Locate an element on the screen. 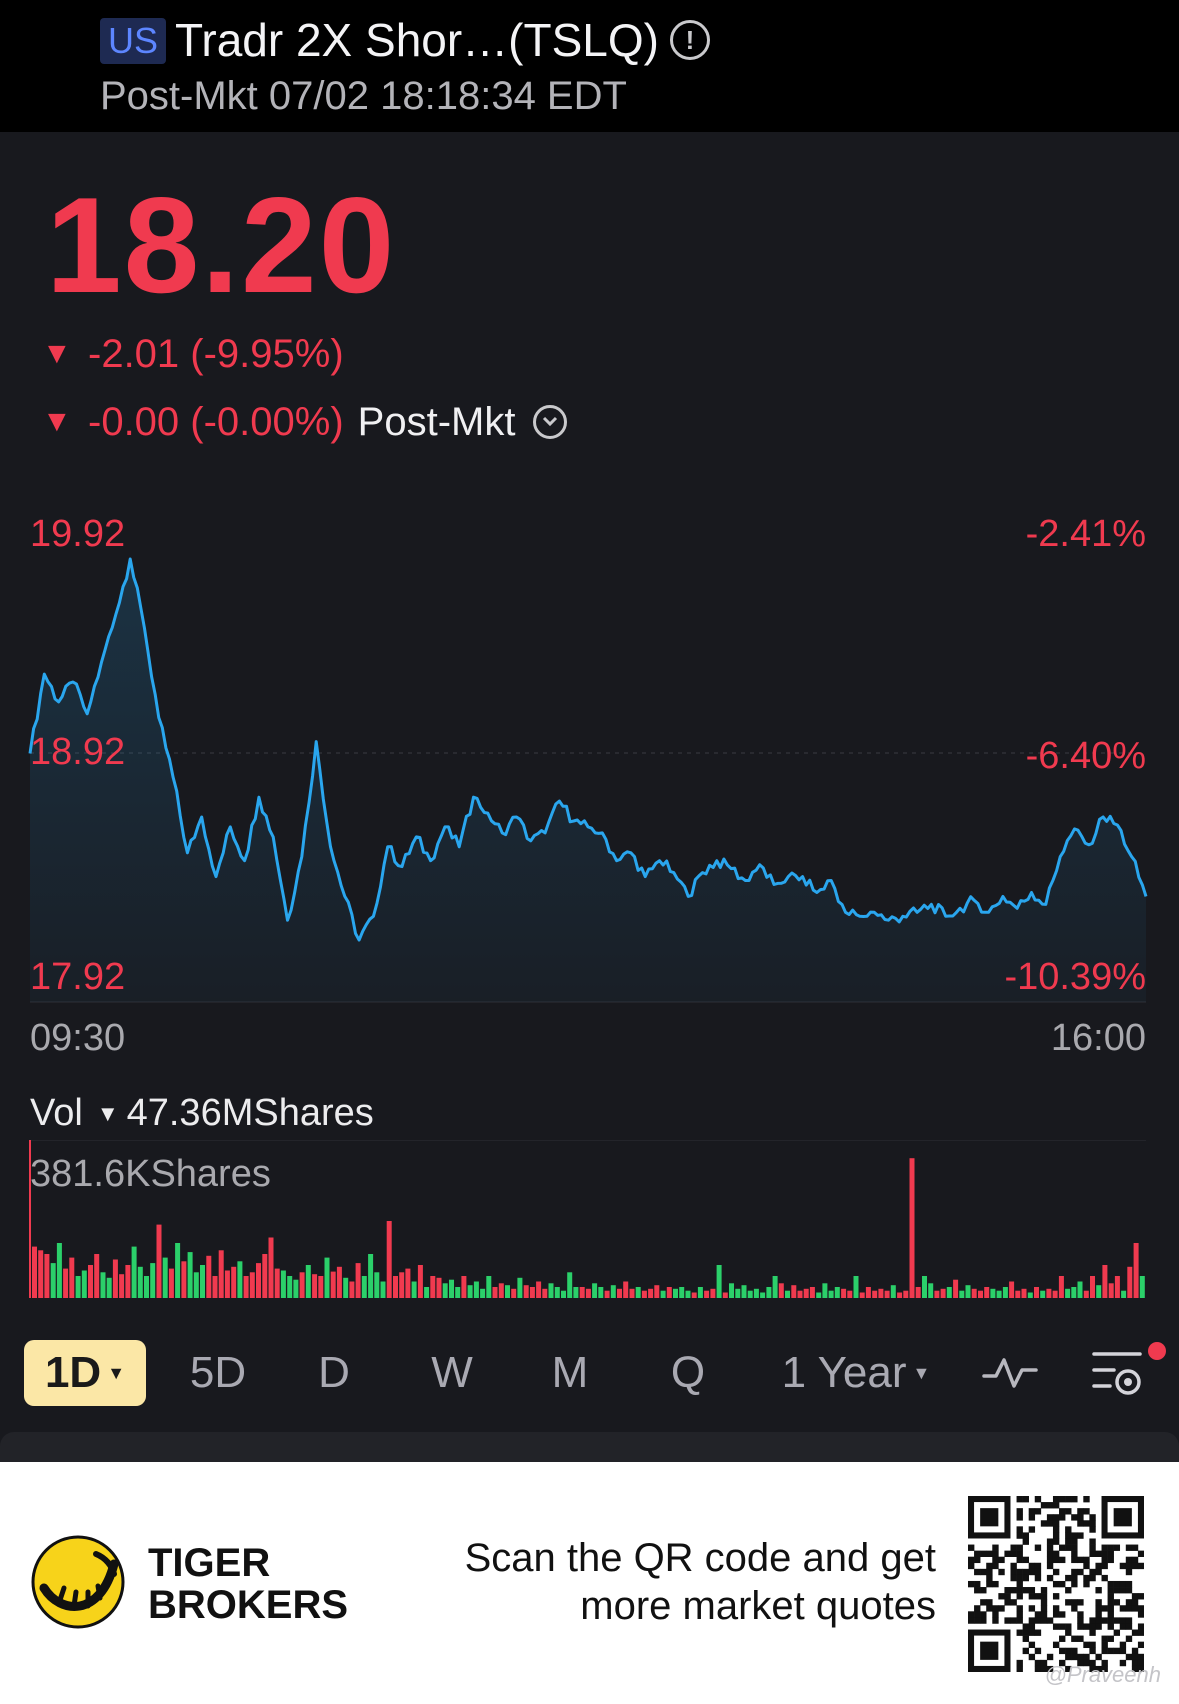  notification-dot is located at coordinates (1157, 1351).